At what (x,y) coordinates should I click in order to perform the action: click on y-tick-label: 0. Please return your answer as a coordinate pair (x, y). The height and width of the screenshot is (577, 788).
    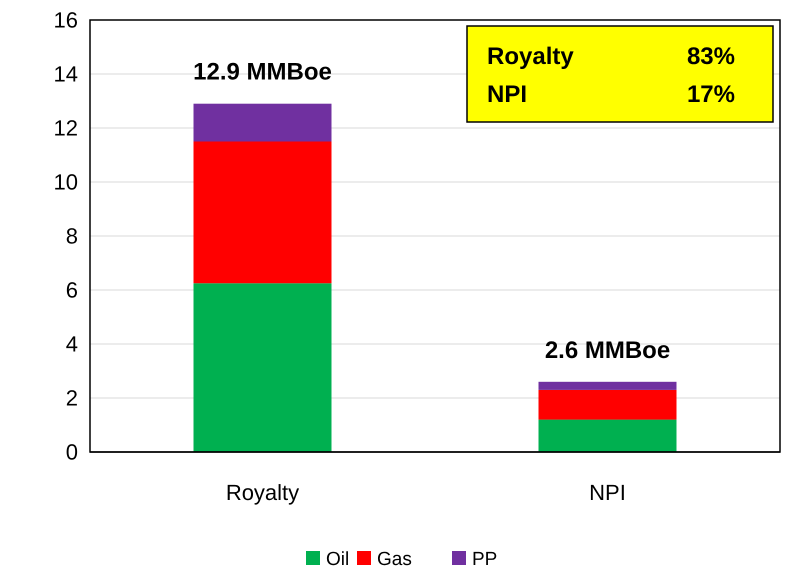
    Looking at the image, I should click on (72, 452).